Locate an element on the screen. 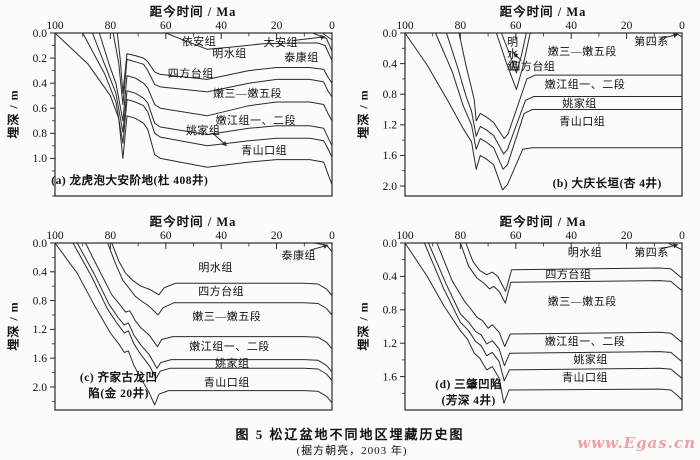 The width and height of the screenshot is (700, 460). y-tick-label: 0.2 is located at coordinates (40, 59).